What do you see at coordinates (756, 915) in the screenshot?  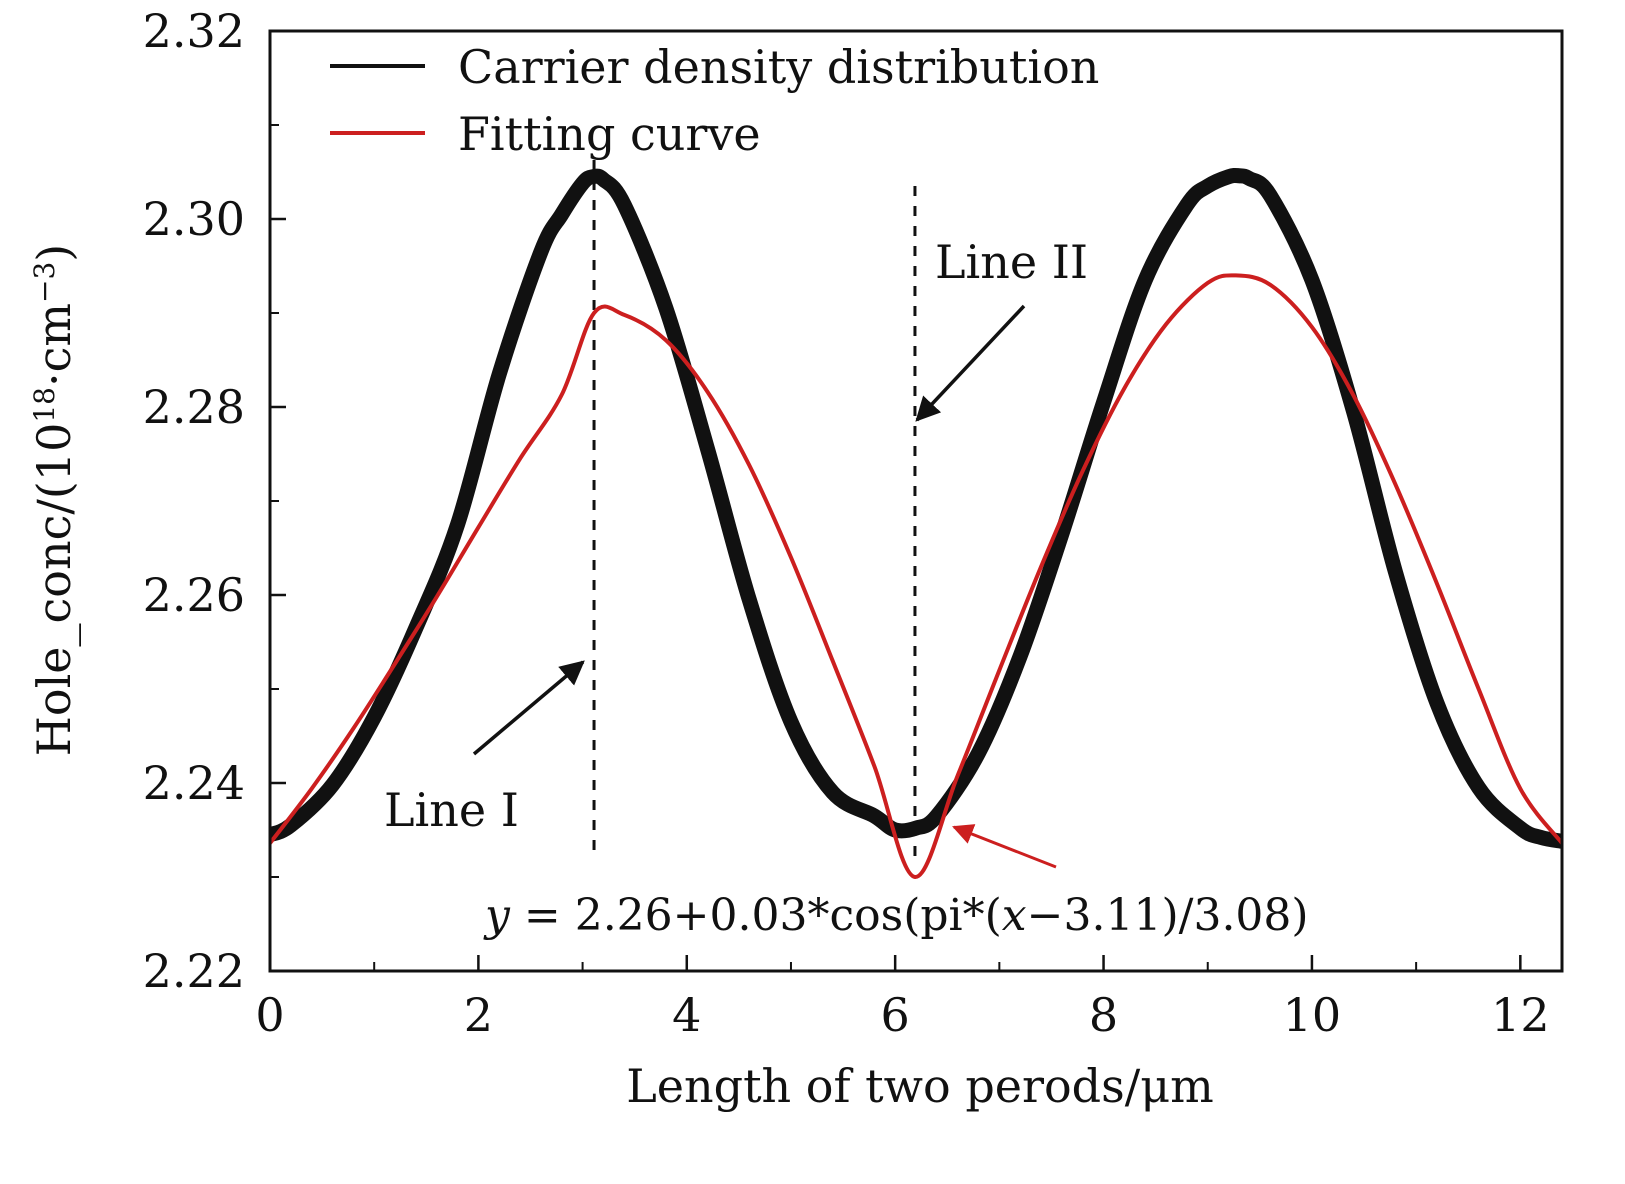 I see `equation-middle: = 2.26+0.03*cos(pi*(` at bounding box center [756, 915].